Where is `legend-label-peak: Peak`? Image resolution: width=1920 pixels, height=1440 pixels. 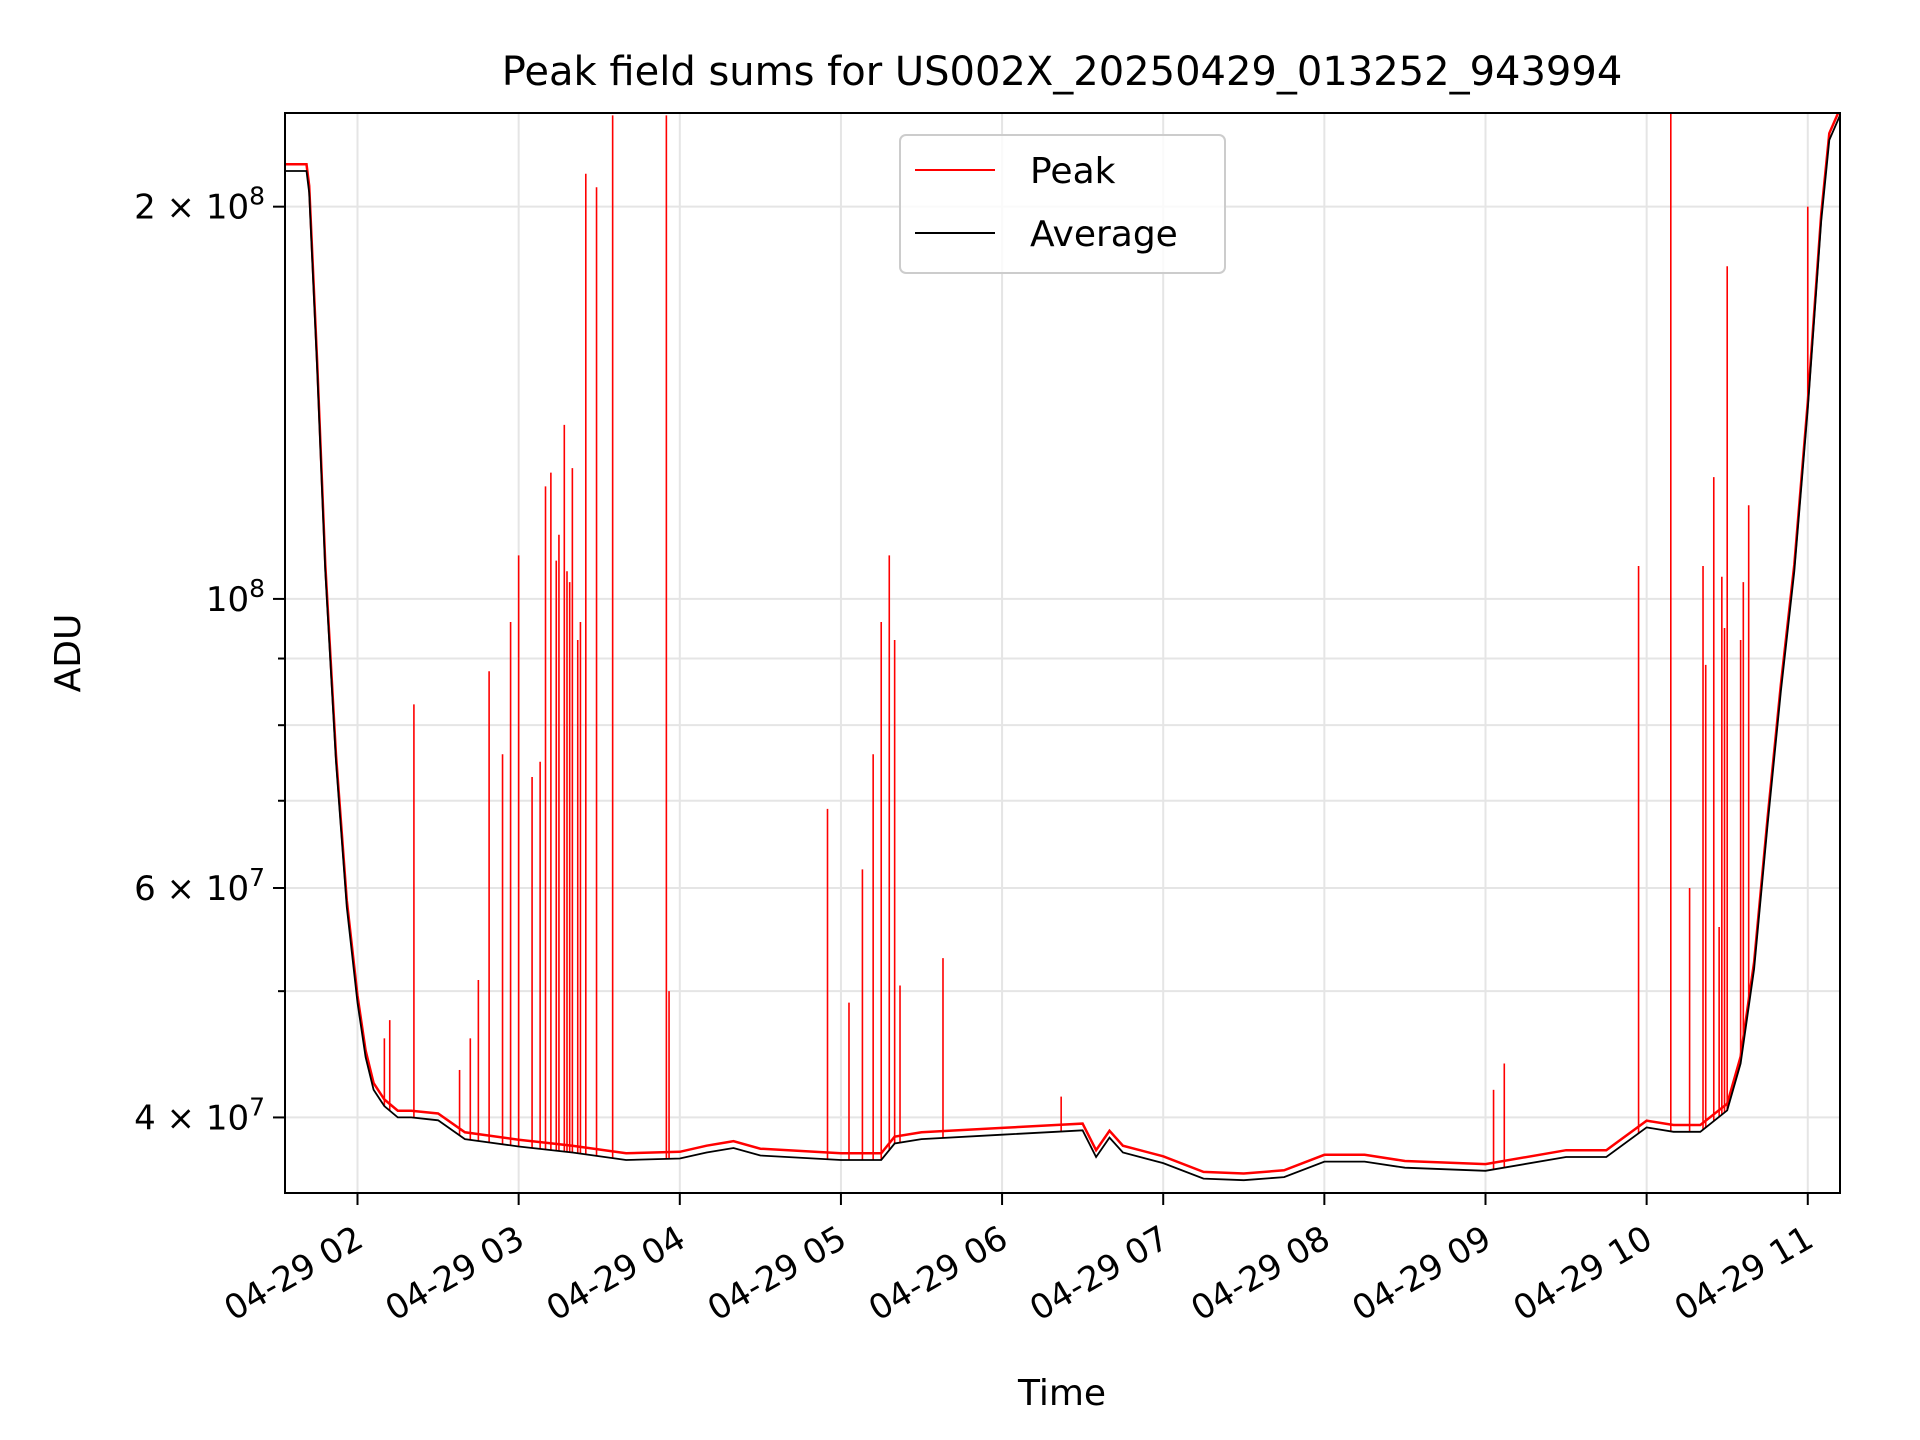
legend-label-peak: Peak is located at coordinates (1073, 171).